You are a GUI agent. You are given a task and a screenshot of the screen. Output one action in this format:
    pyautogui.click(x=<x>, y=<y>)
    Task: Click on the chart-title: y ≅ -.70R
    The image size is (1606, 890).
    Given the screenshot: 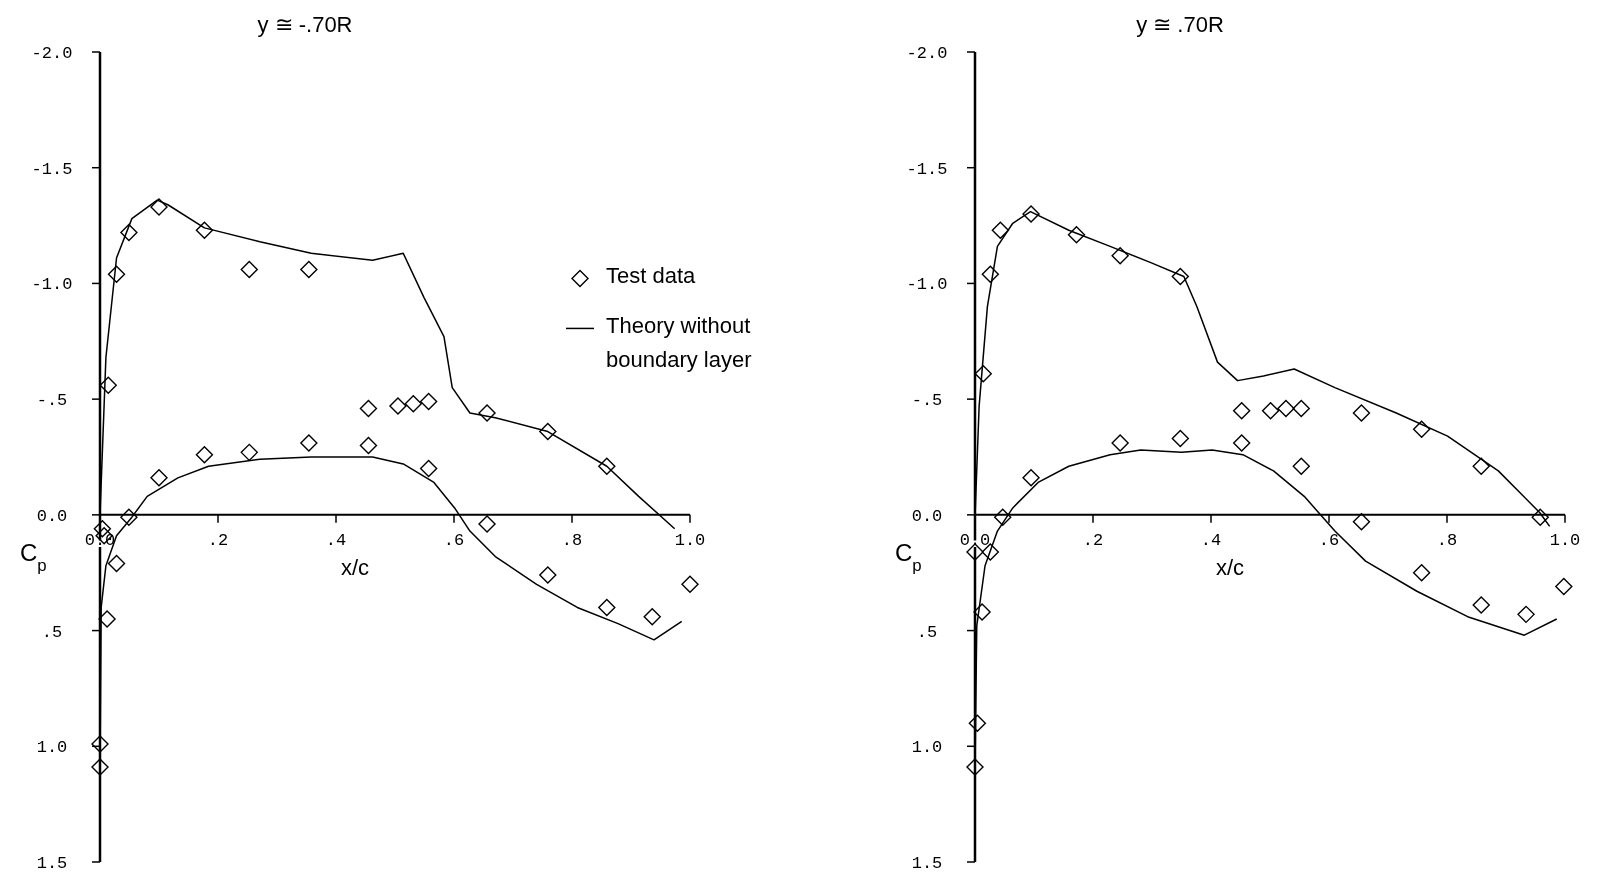 What is the action you would take?
    pyautogui.click(x=305, y=24)
    